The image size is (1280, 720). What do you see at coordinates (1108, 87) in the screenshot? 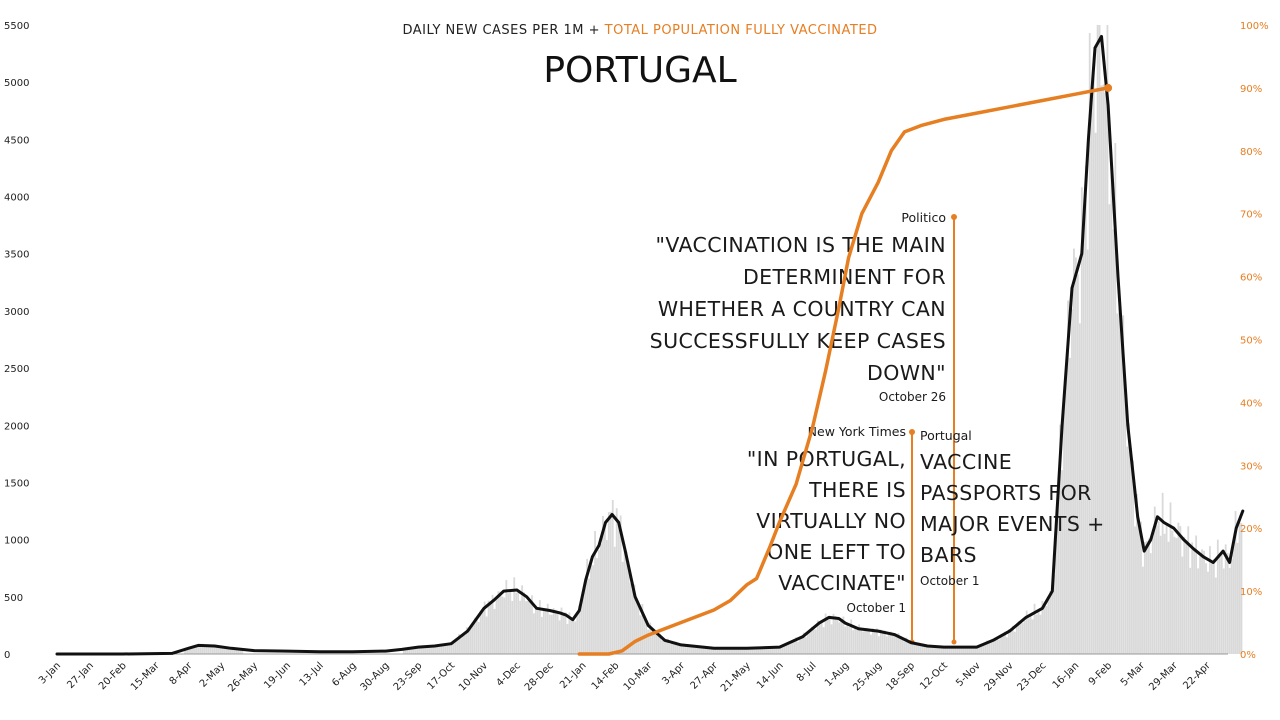
I see `vaccinated-series-end-point` at bounding box center [1108, 87].